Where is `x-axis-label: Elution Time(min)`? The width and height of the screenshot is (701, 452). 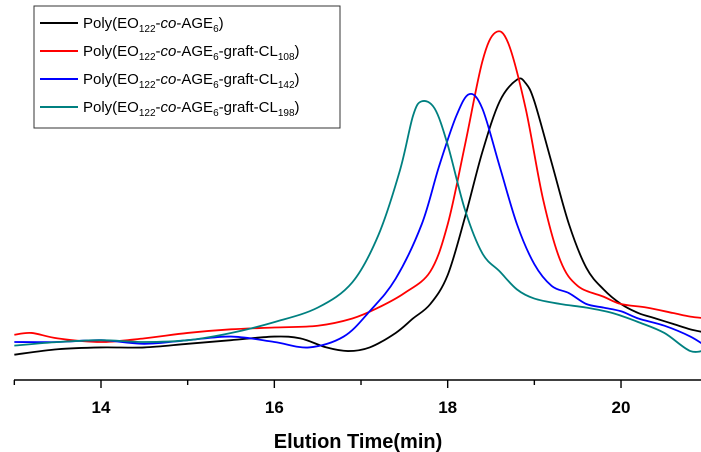
x-axis-label: Elution Time(min) is located at coordinates (358, 441).